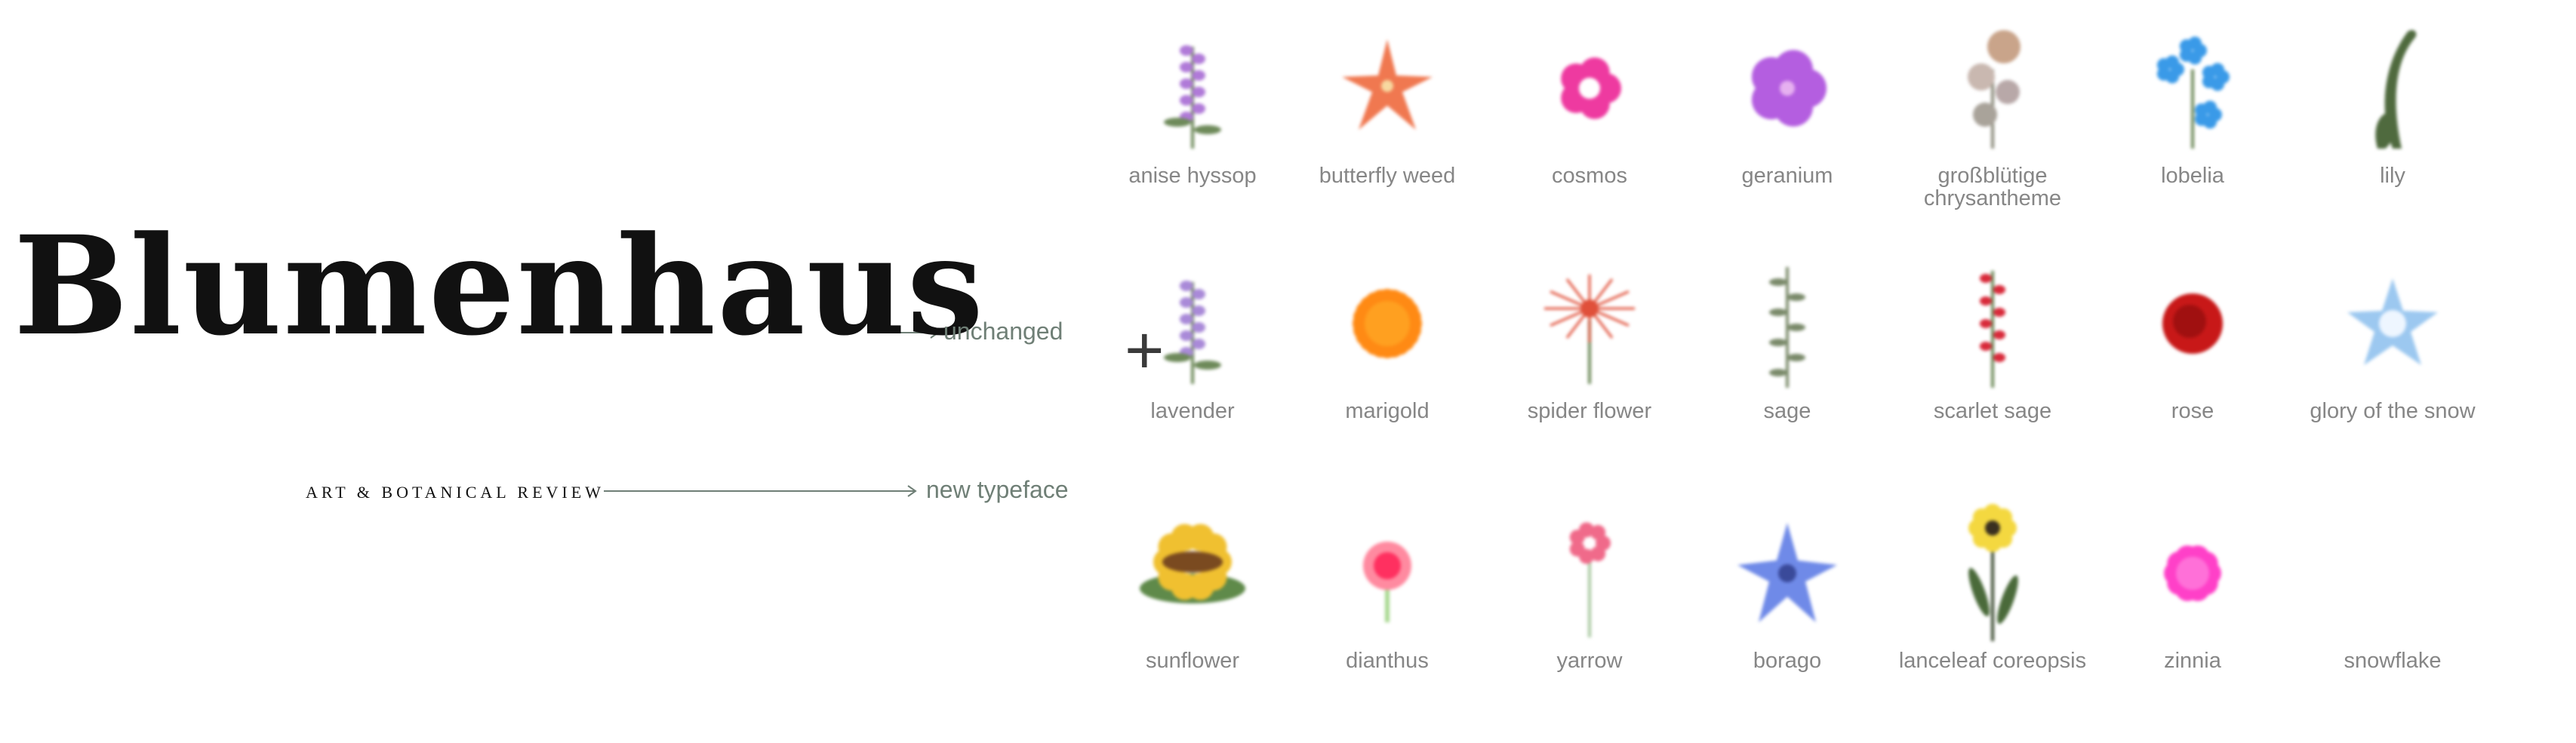 The width and height of the screenshot is (2576, 743). Describe the element at coordinates (2192, 411) in the screenshot. I see `flower-label: rose` at that location.